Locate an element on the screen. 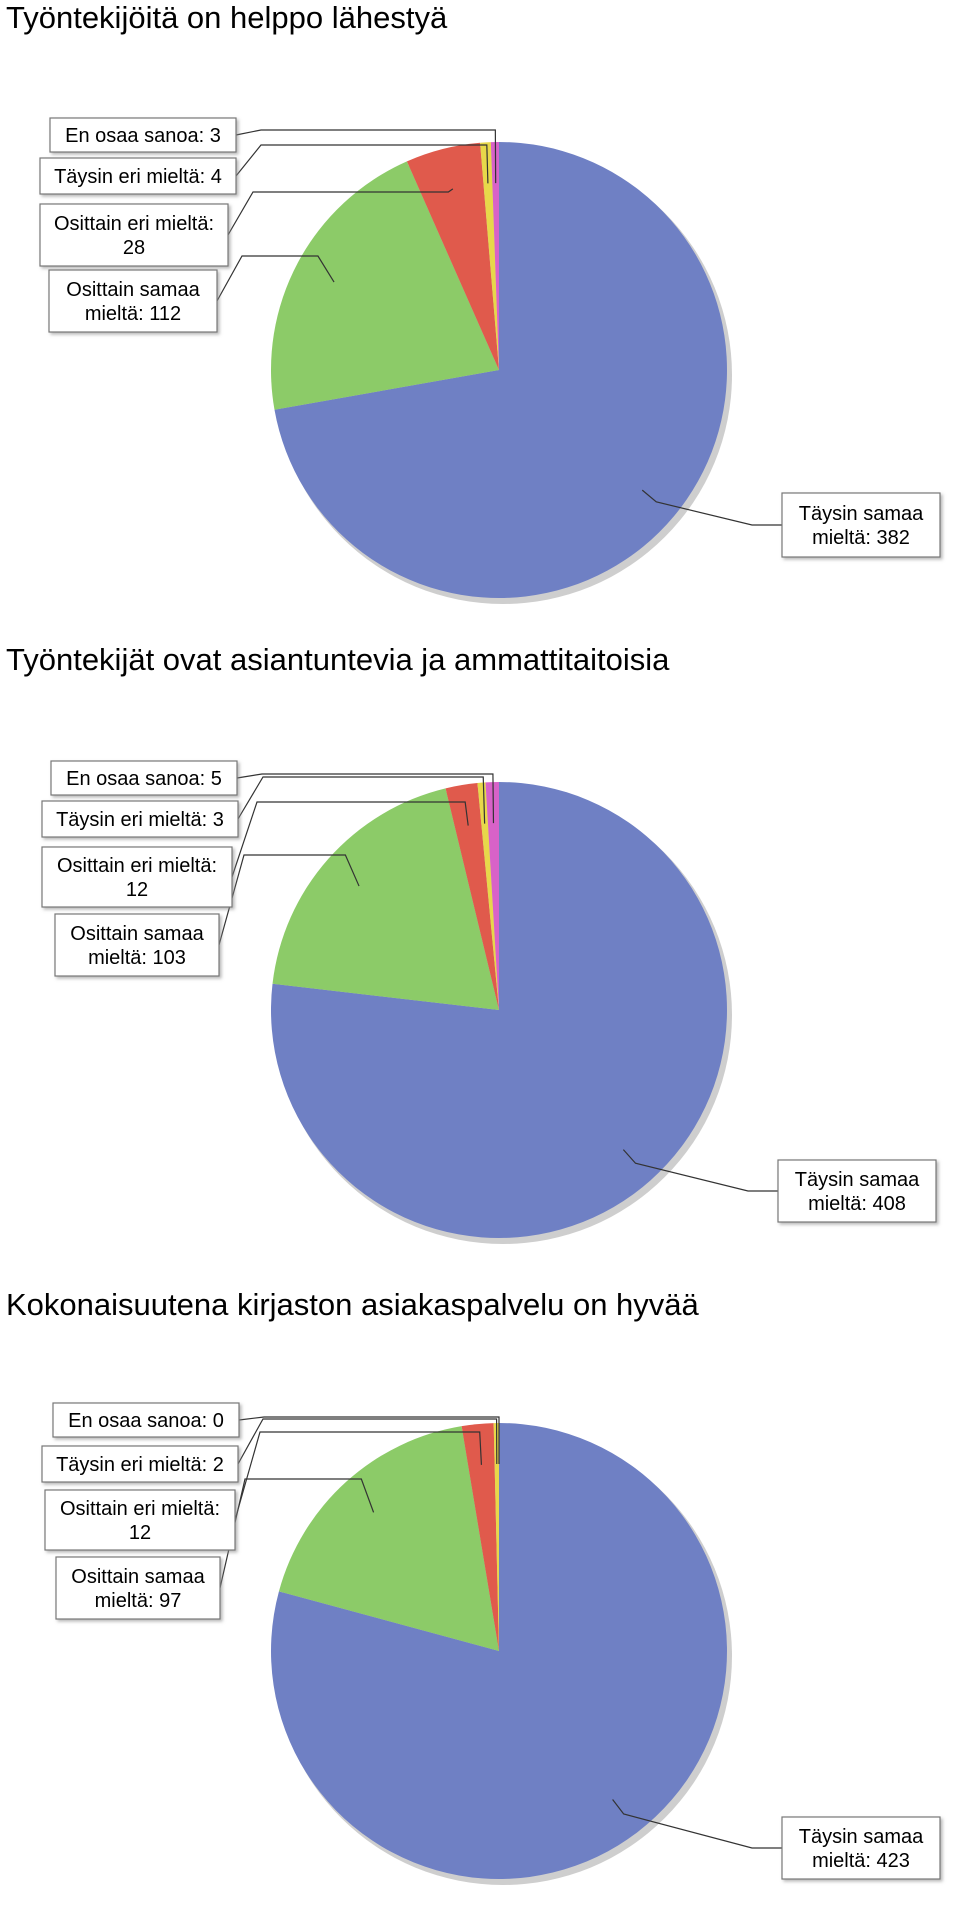  slice-label: En osaa sanoa: 3 is located at coordinates (143, 136).